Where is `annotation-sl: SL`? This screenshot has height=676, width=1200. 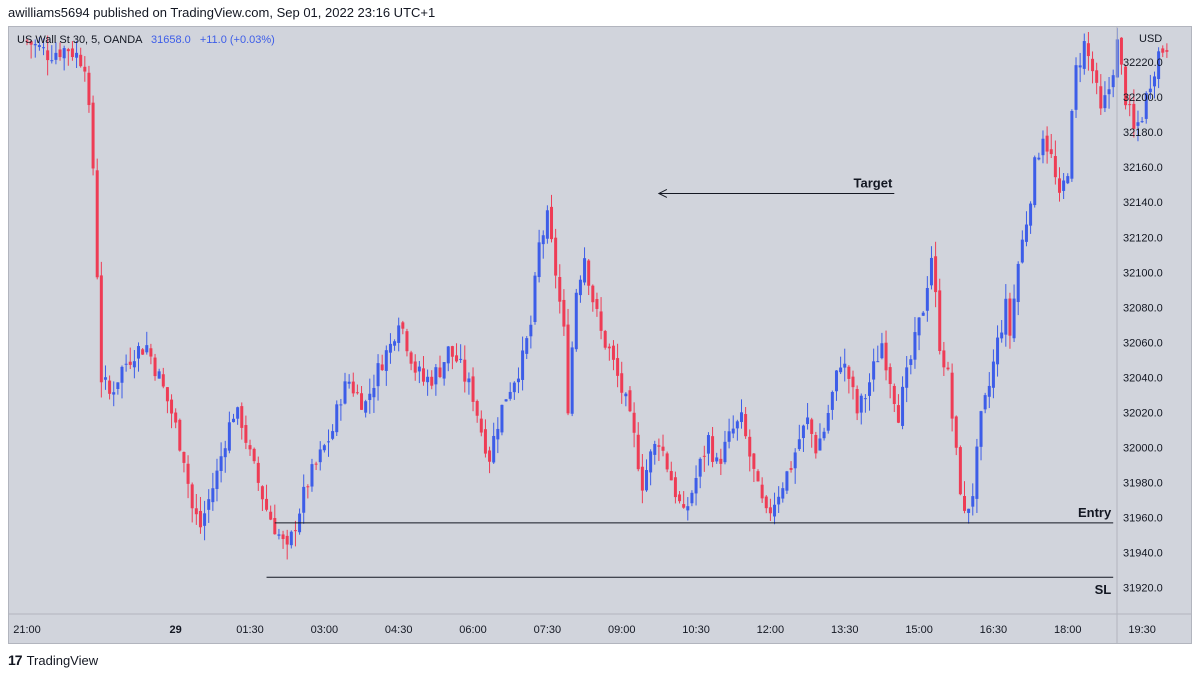
annotation-sl: SL is located at coordinates (690, 586).